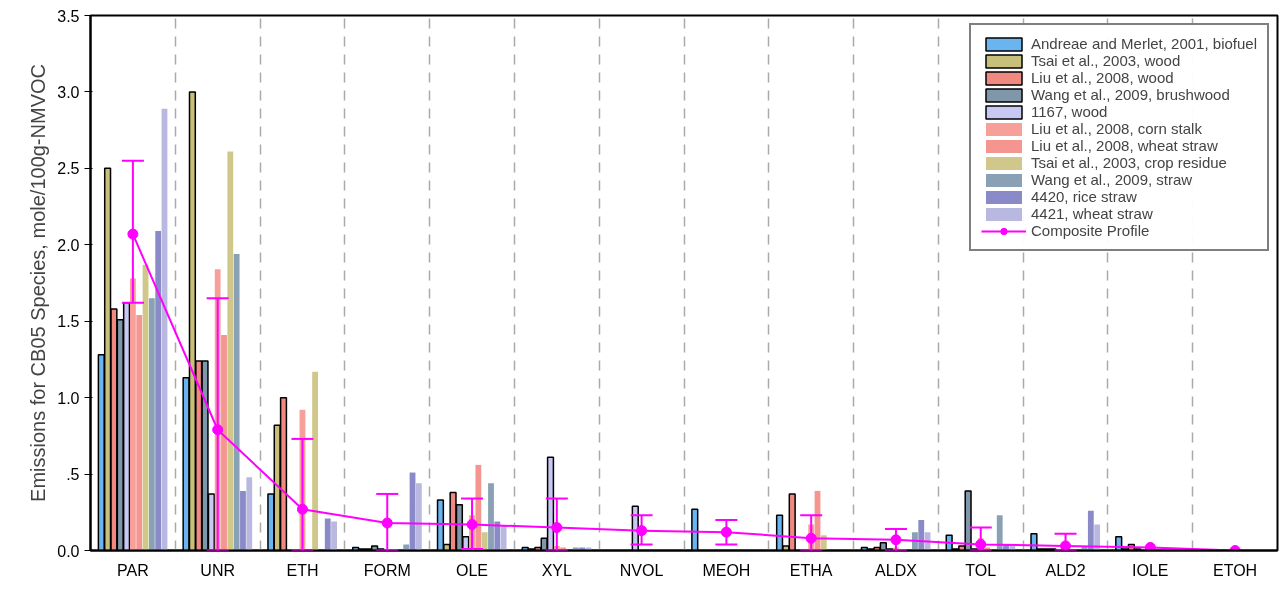 Image resolution: width=1287 pixels, height=590 pixels. I want to click on legend-label: Wang et al., 2009, brushwood, so click(1130, 94).